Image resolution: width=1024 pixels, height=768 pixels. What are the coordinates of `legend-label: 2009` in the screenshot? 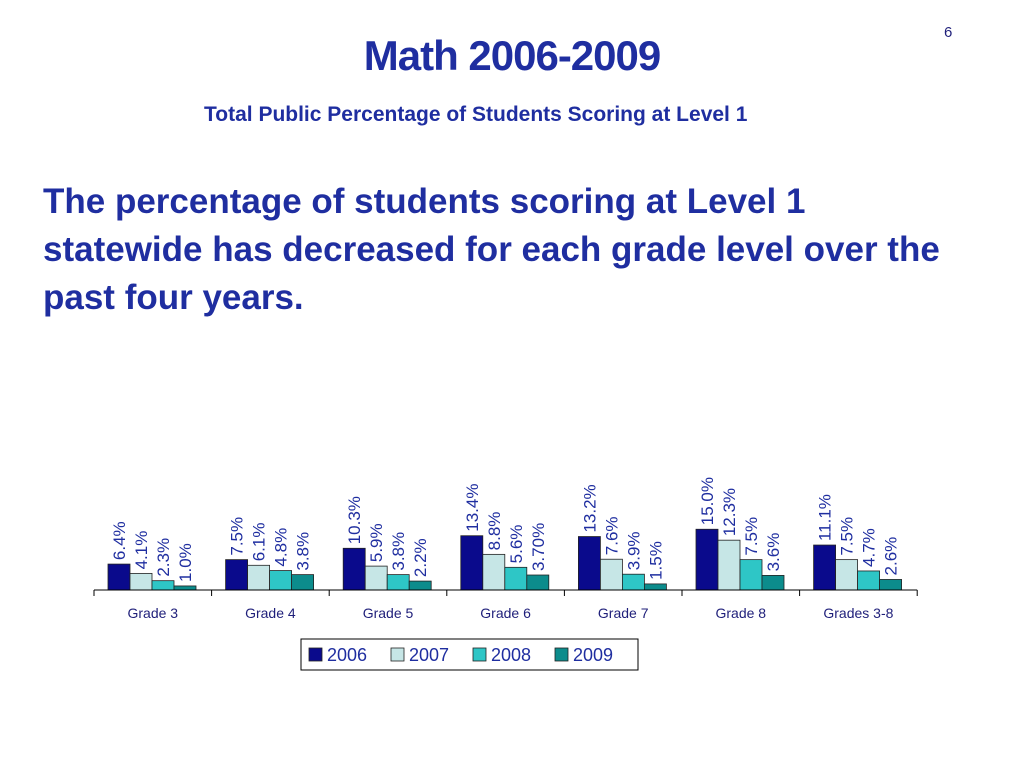 It's located at (593, 655).